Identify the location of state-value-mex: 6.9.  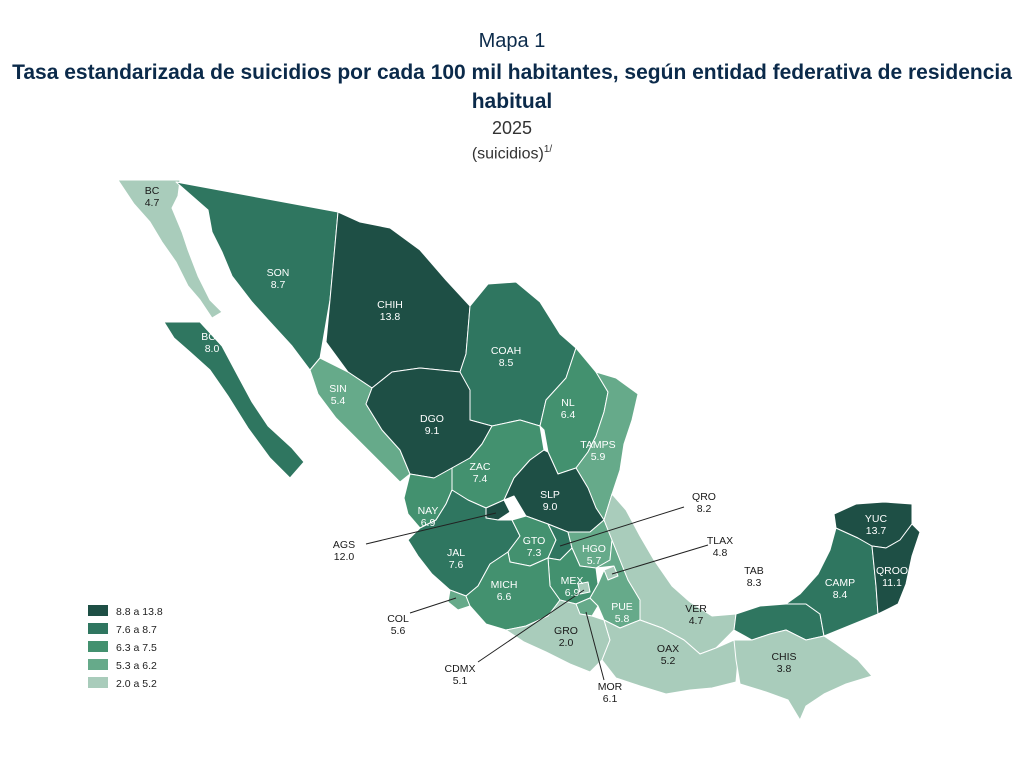
(572, 593).